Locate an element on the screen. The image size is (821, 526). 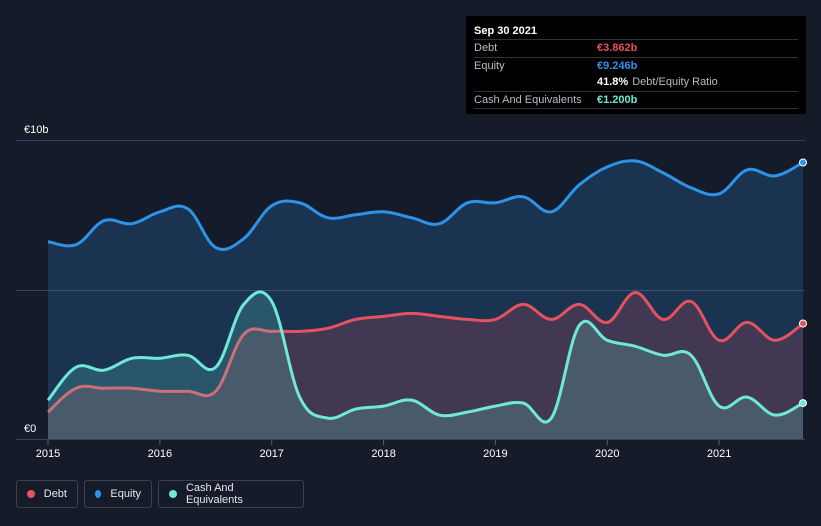
tooltip-cash-label: Cash And Equivalents is located at coordinates (528, 99).